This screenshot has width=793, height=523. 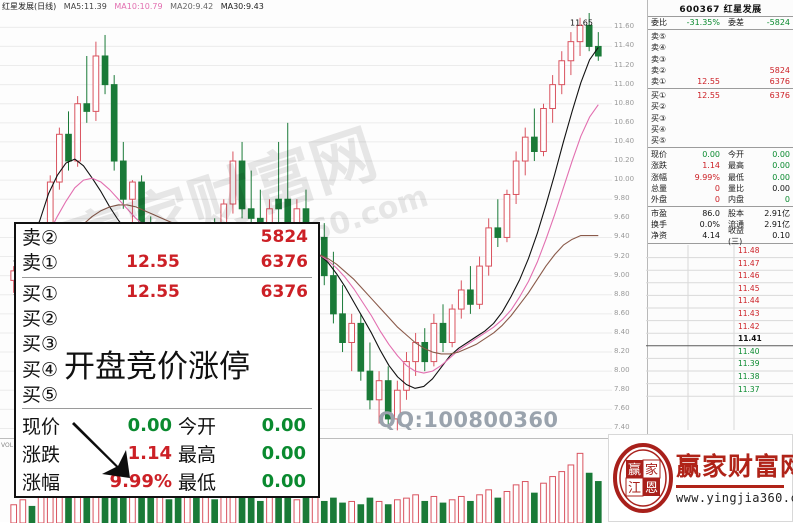 I want to click on overlay-stat-label-1: 涨跌, so click(x=41, y=454).